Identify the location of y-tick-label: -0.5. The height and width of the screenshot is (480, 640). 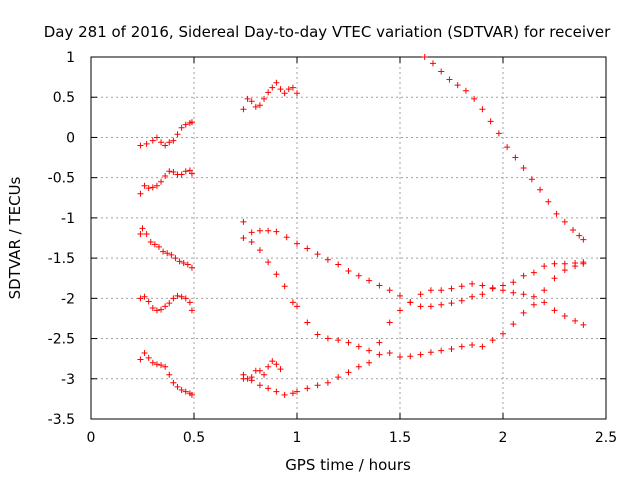
(61, 179).